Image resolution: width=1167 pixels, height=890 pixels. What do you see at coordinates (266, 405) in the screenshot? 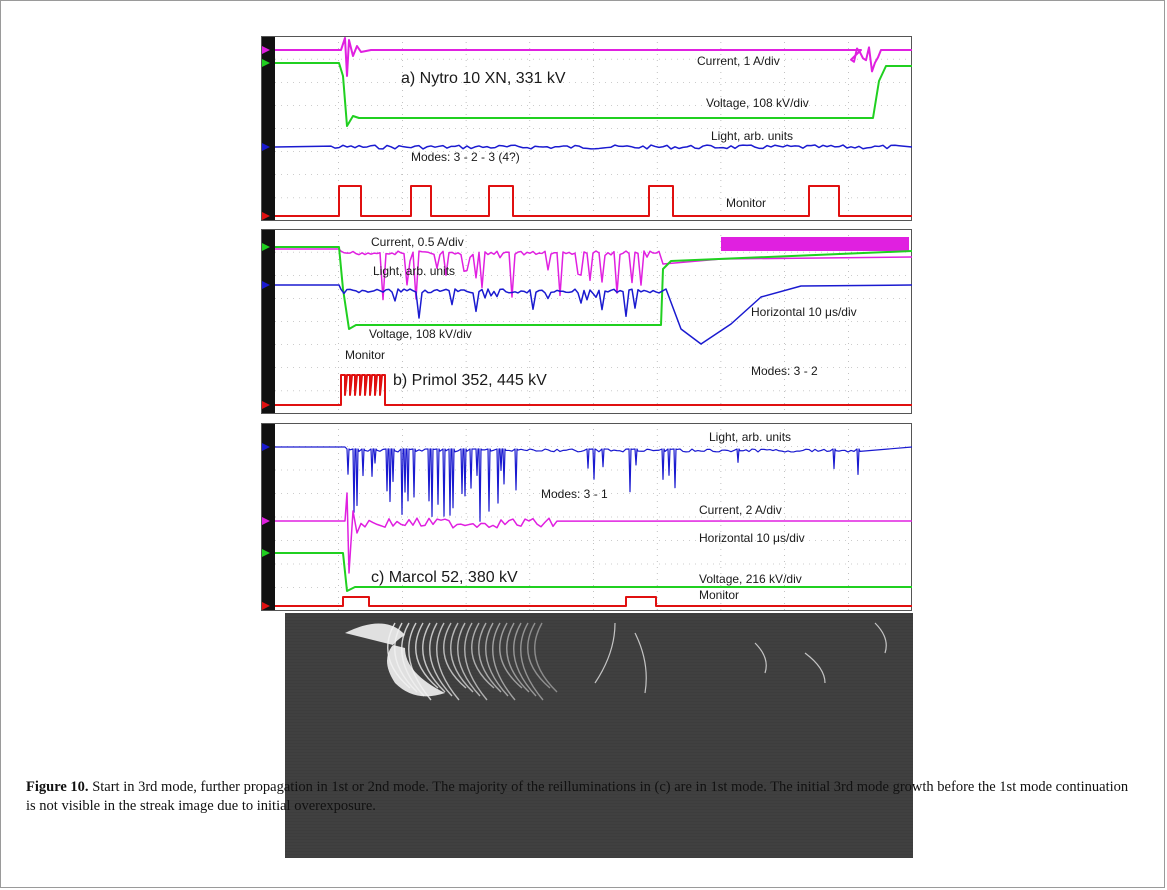
I see `panel-b-monitor-marker` at bounding box center [266, 405].